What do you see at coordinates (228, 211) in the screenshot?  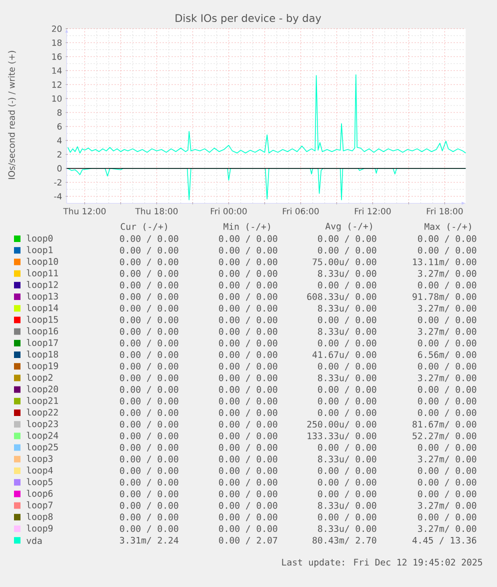 I see `x-tick-label: Fri 00:00` at bounding box center [228, 211].